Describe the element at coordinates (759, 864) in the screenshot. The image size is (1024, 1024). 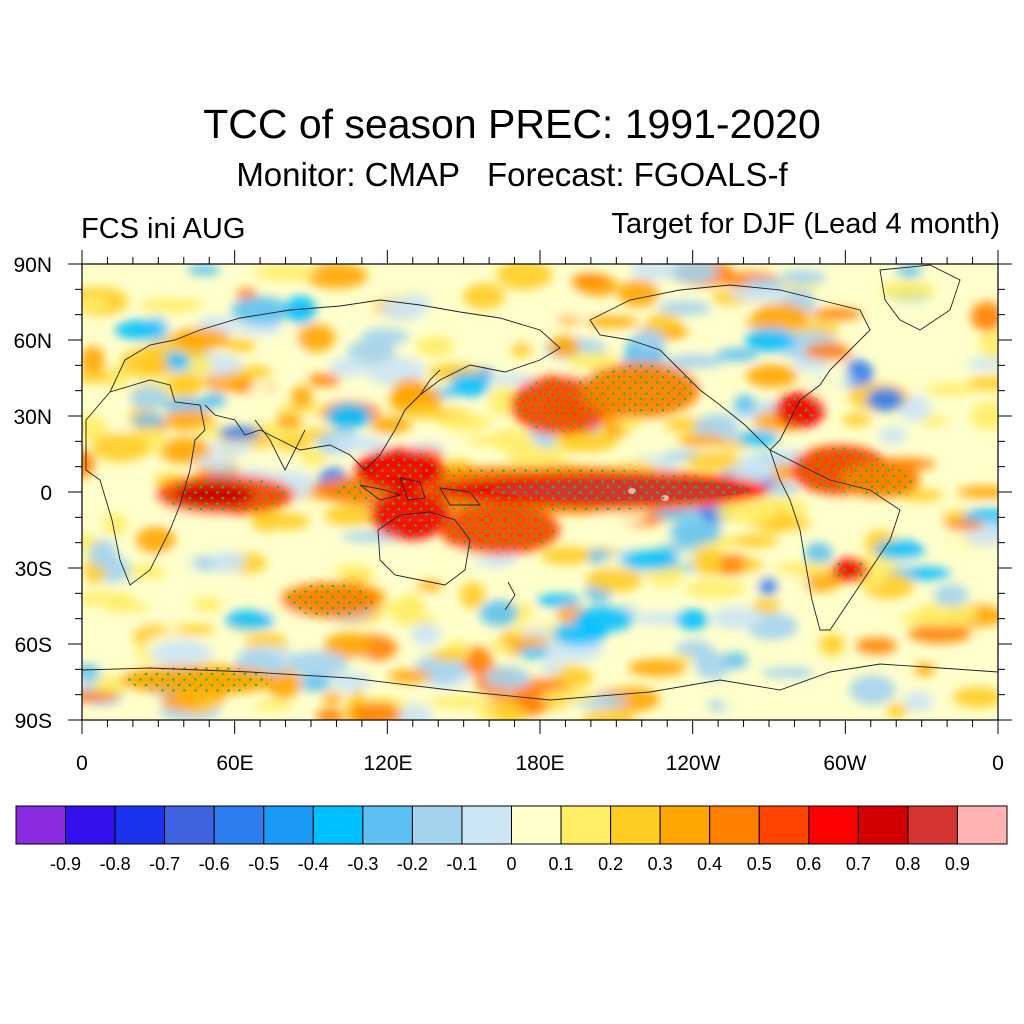
I see `colorbar-label: 0.5` at that location.